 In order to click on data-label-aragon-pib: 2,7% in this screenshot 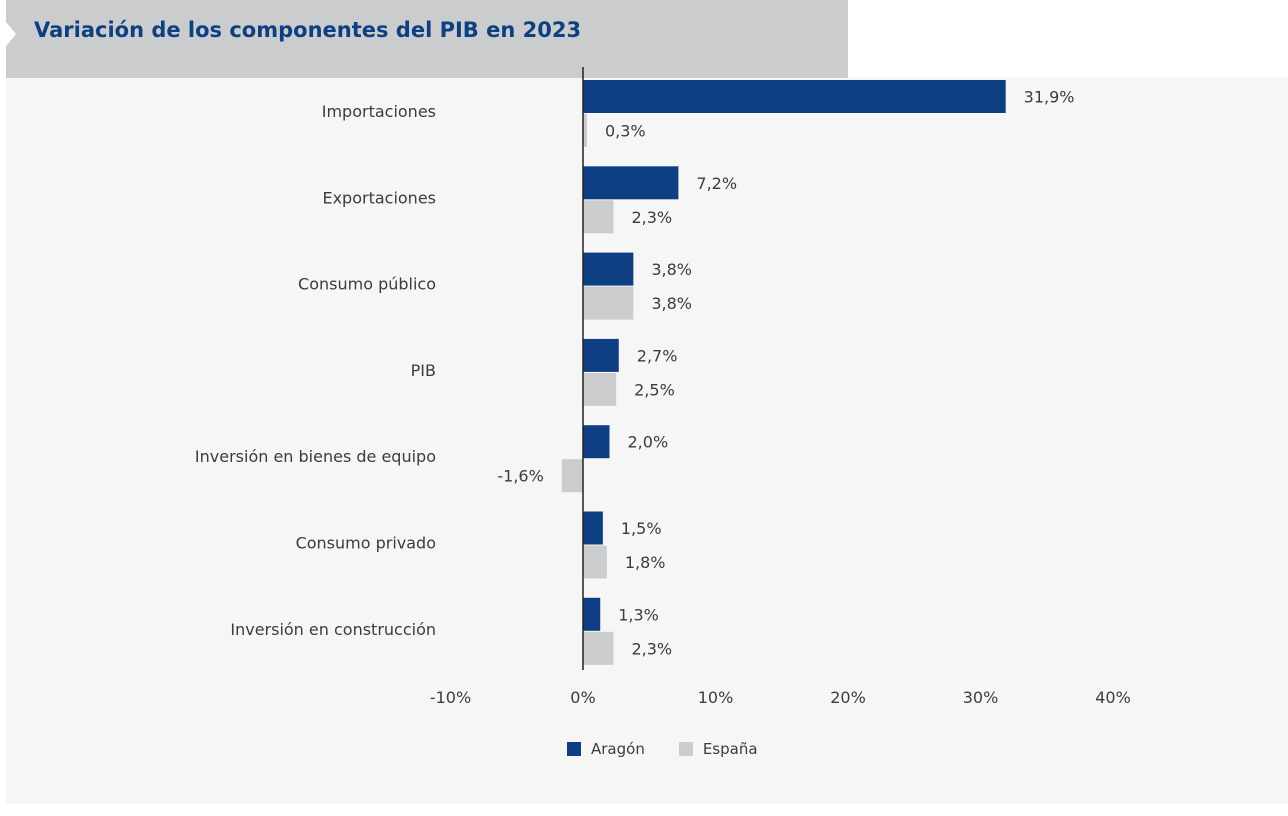, I will do `click(657, 355)`.